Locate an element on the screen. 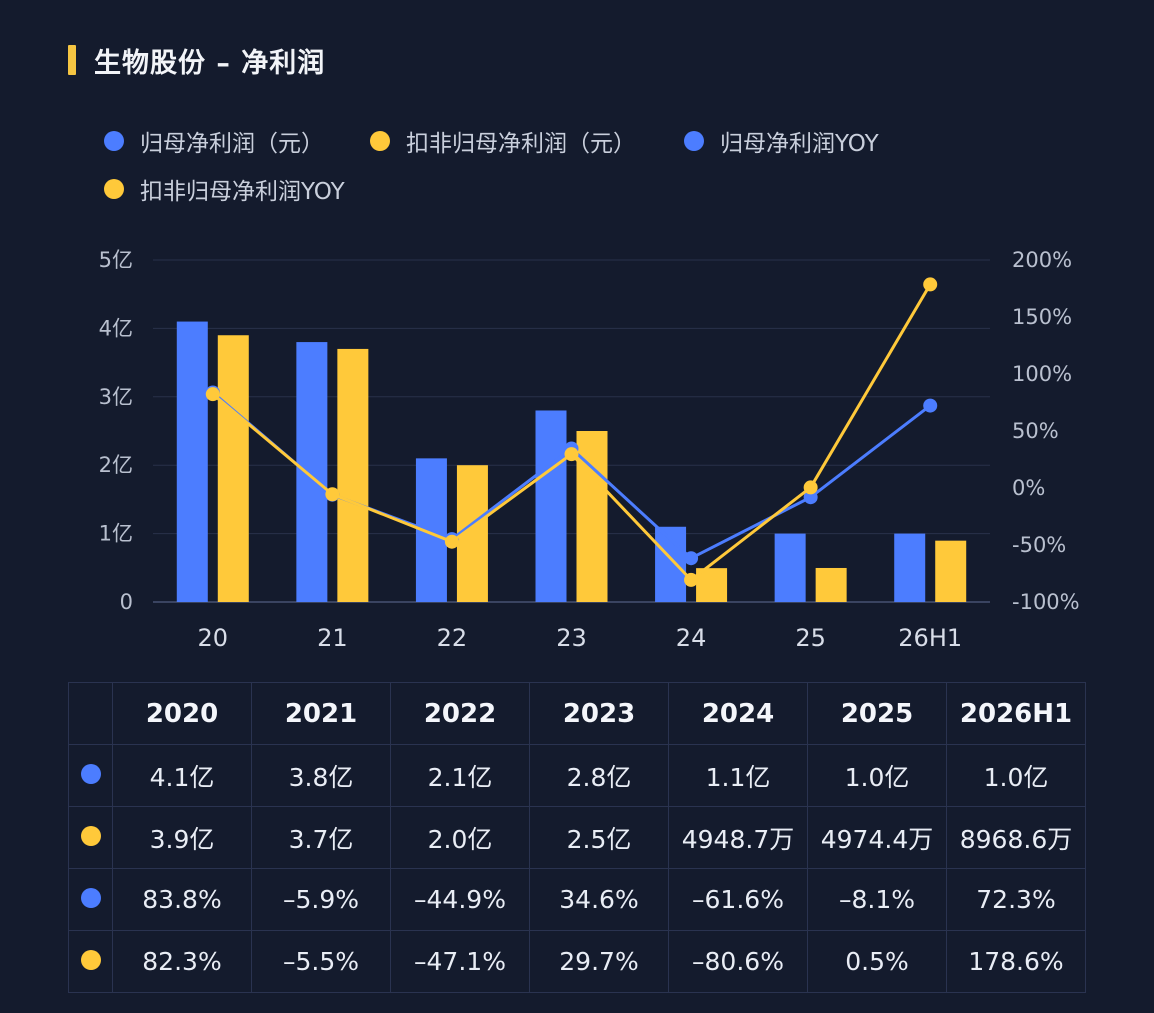  right-axis-tick-label: 200% is located at coordinates (1042, 260).